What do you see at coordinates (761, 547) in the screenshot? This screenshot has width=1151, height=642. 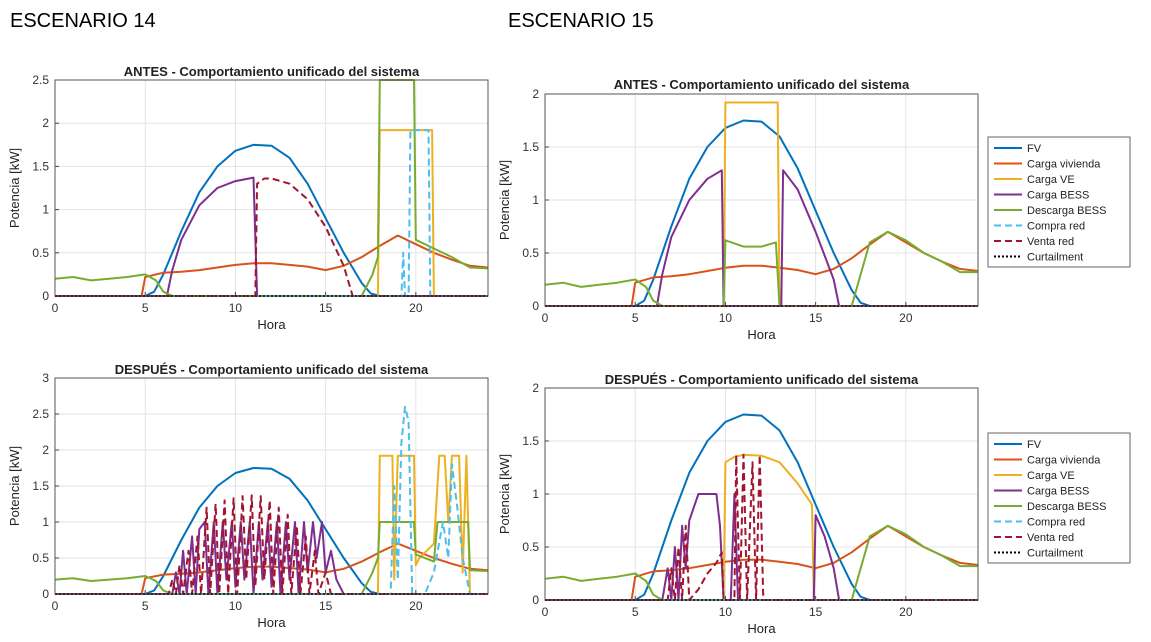 I see `series-line-carga-bess` at bounding box center [761, 547].